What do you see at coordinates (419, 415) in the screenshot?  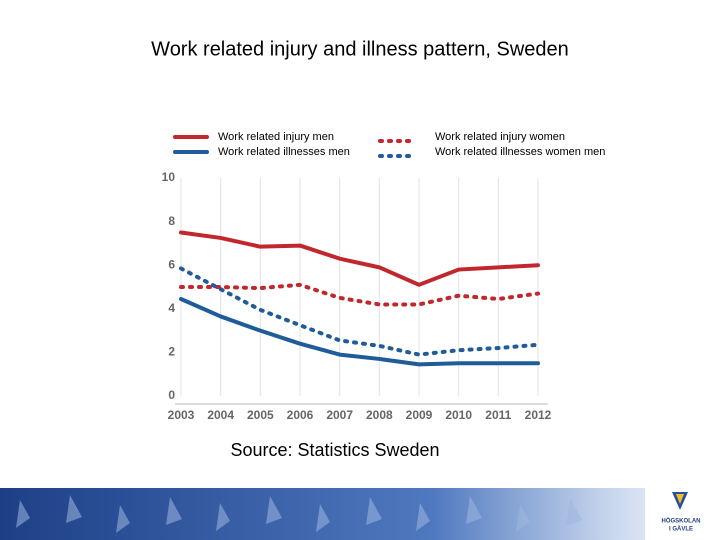 I see `x-tick-label: 2009` at bounding box center [419, 415].